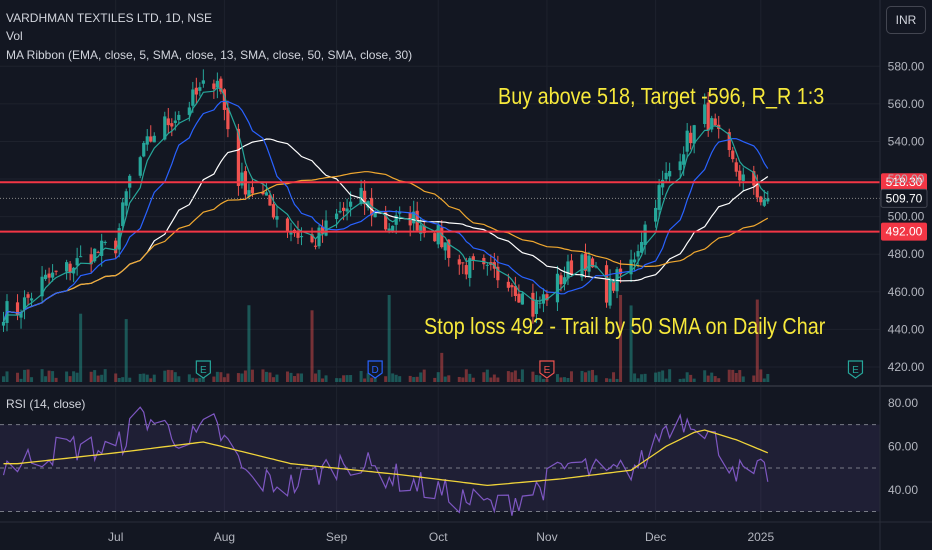 The width and height of the screenshot is (932, 550). I want to click on event-marker, so click(203, 369).